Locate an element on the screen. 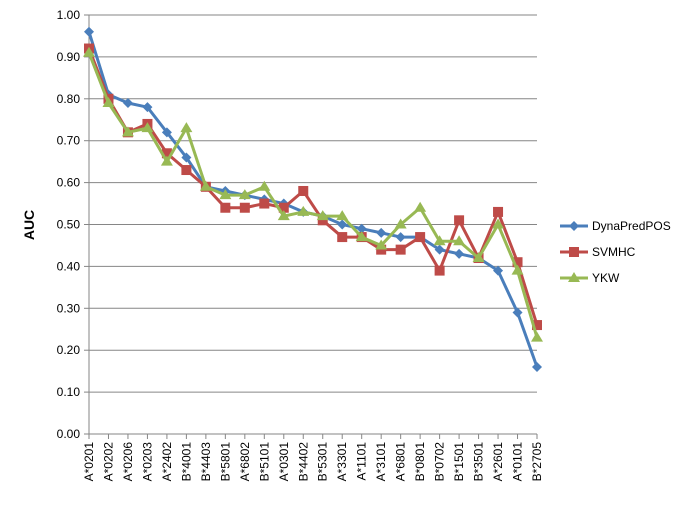  y-tick-label: 0.50 is located at coordinates (69, 225).